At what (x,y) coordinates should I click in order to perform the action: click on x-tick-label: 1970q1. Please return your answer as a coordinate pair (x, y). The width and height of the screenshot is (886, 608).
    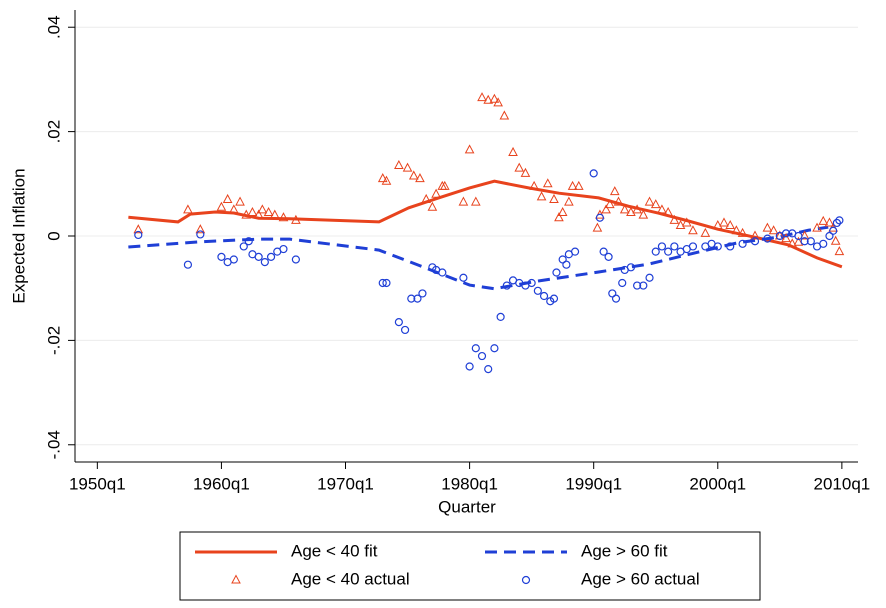
    Looking at the image, I should click on (345, 483).